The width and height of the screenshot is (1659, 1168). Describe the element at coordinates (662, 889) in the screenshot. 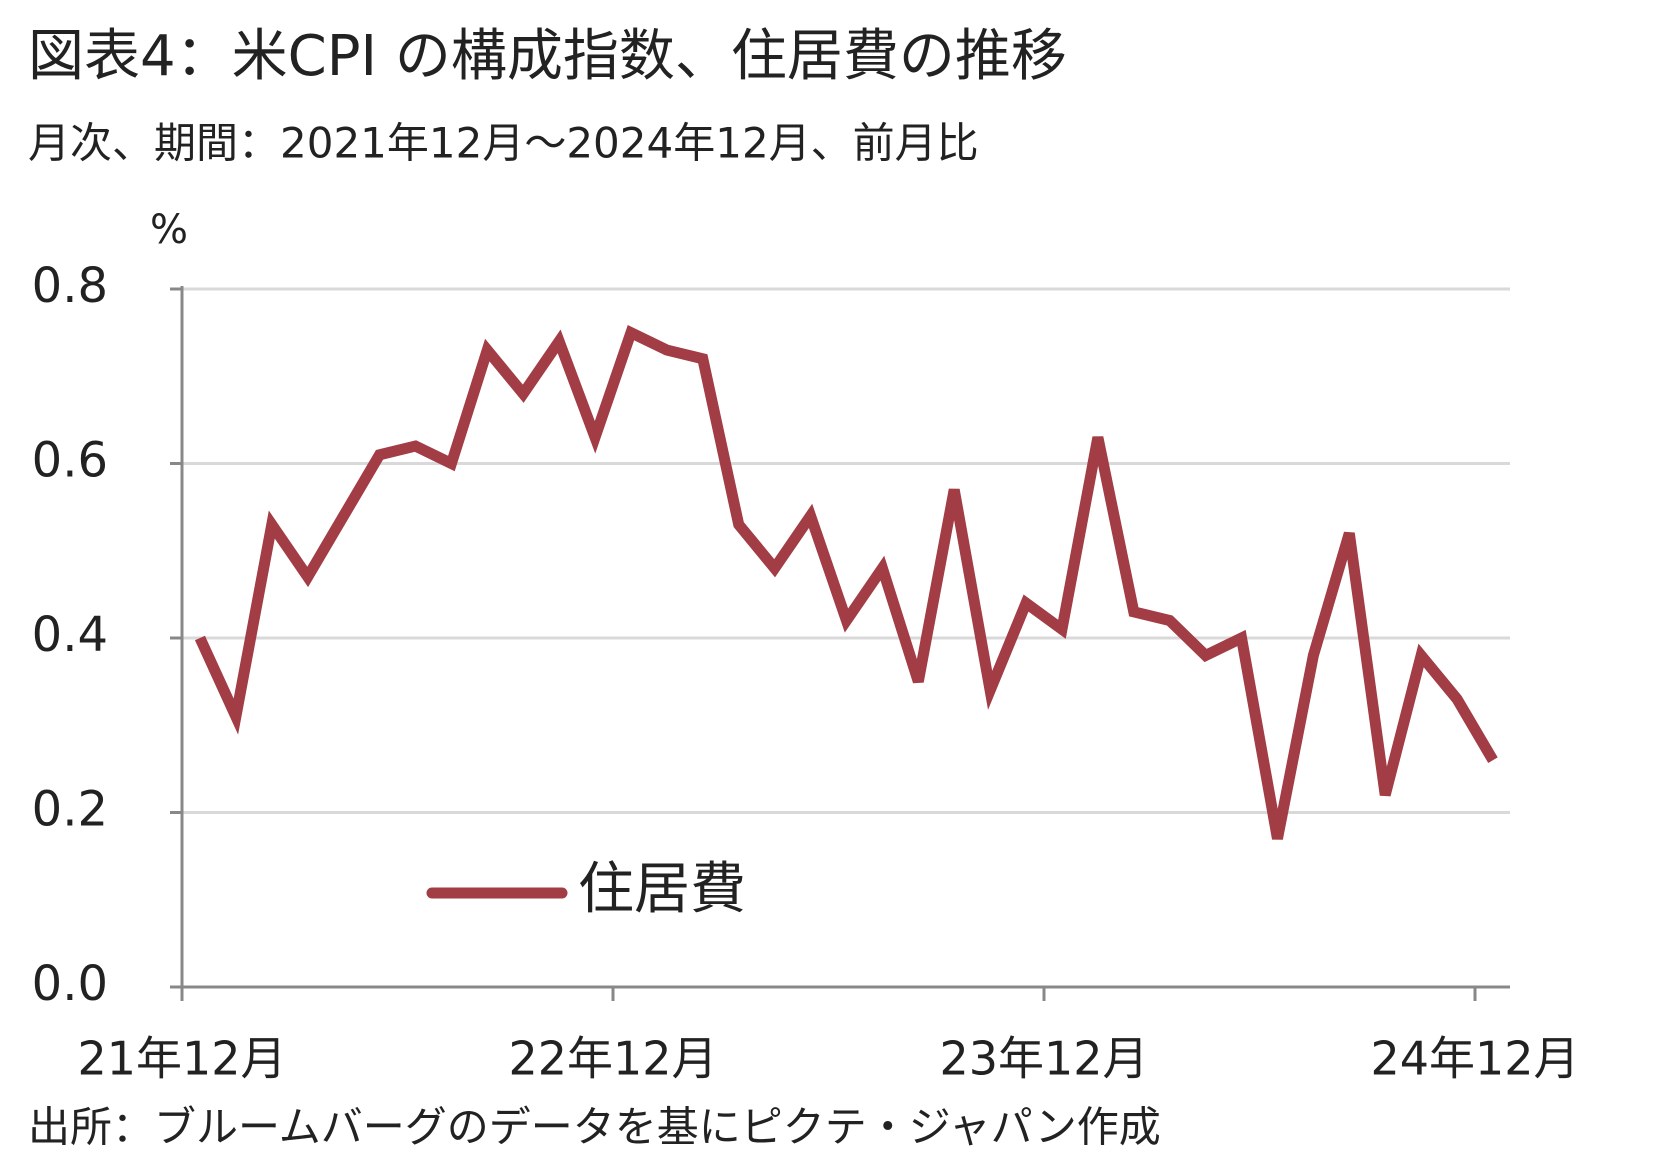

I see `legend-label: 住居費` at that location.